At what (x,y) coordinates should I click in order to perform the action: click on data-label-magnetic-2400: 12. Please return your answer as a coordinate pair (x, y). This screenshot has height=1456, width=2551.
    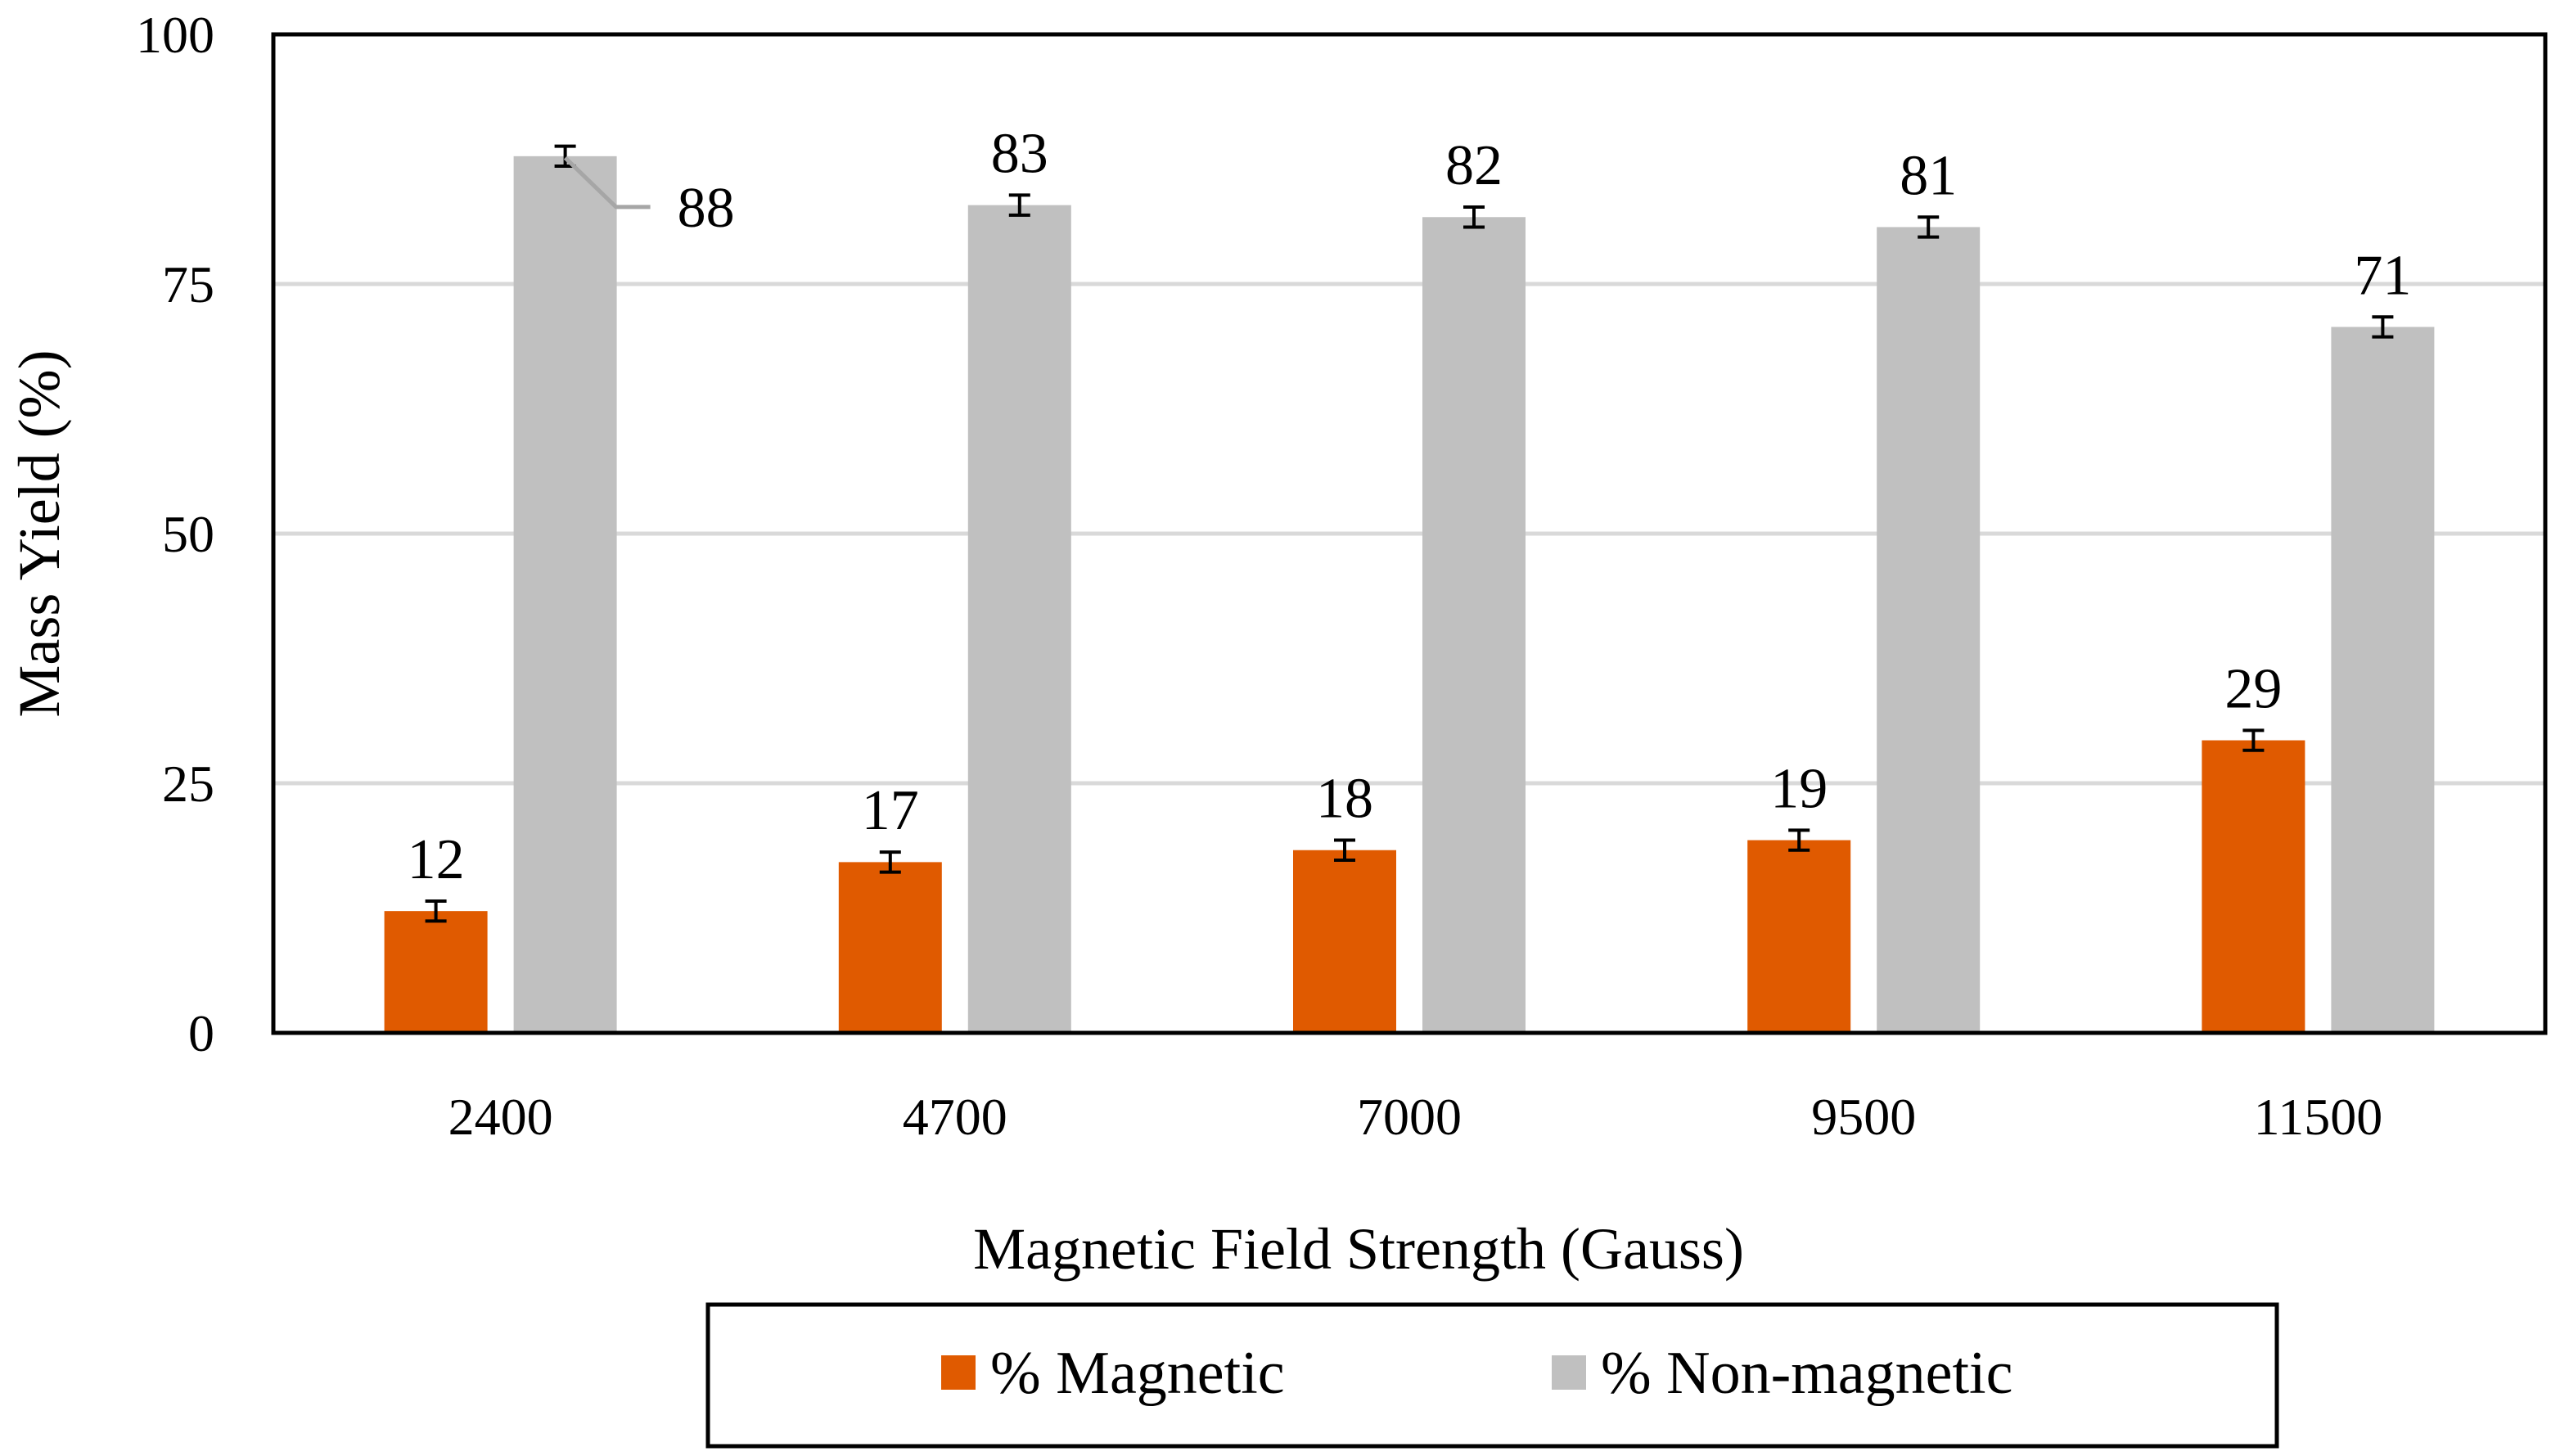
    Looking at the image, I should click on (436, 859).